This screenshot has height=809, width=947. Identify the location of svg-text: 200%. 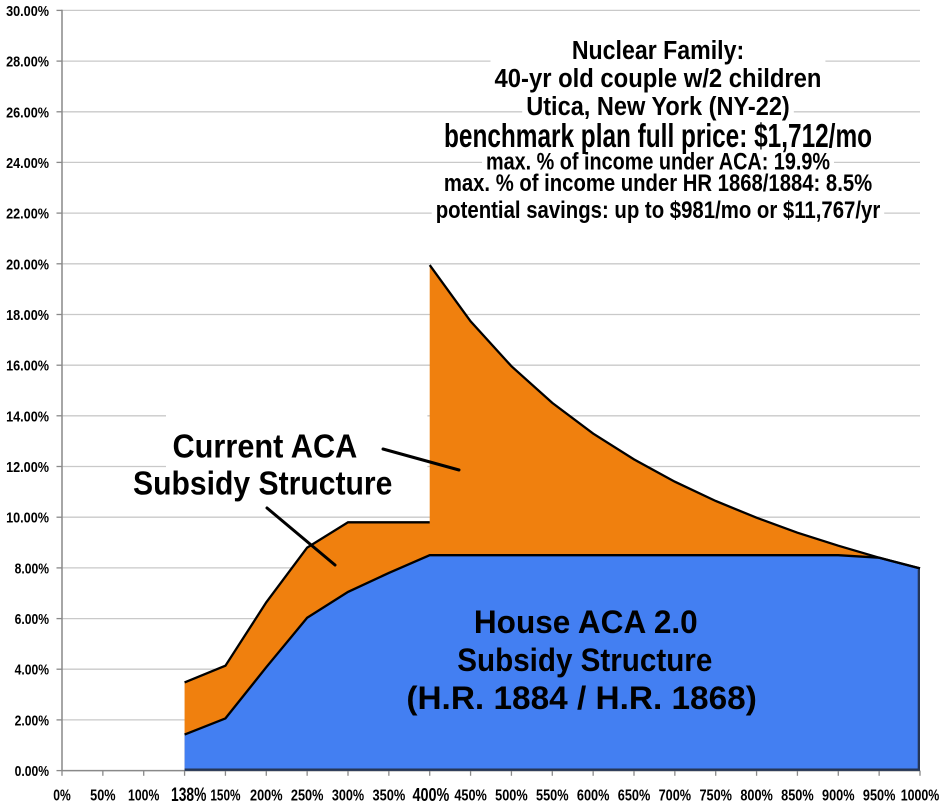
(266, 796).